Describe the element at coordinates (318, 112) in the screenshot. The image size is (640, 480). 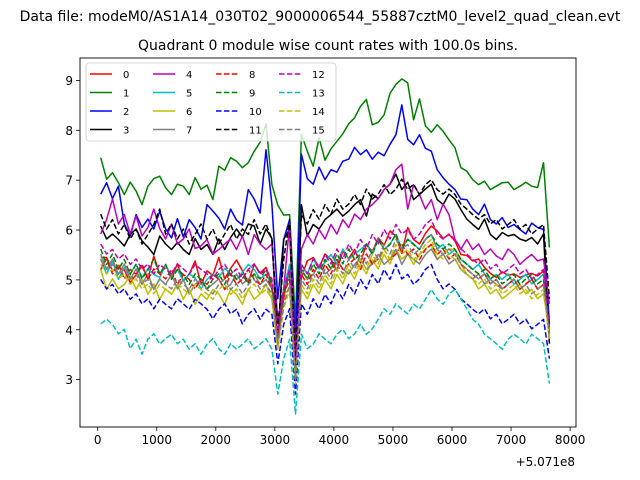
I see `legend-label-14: 14` at that location.